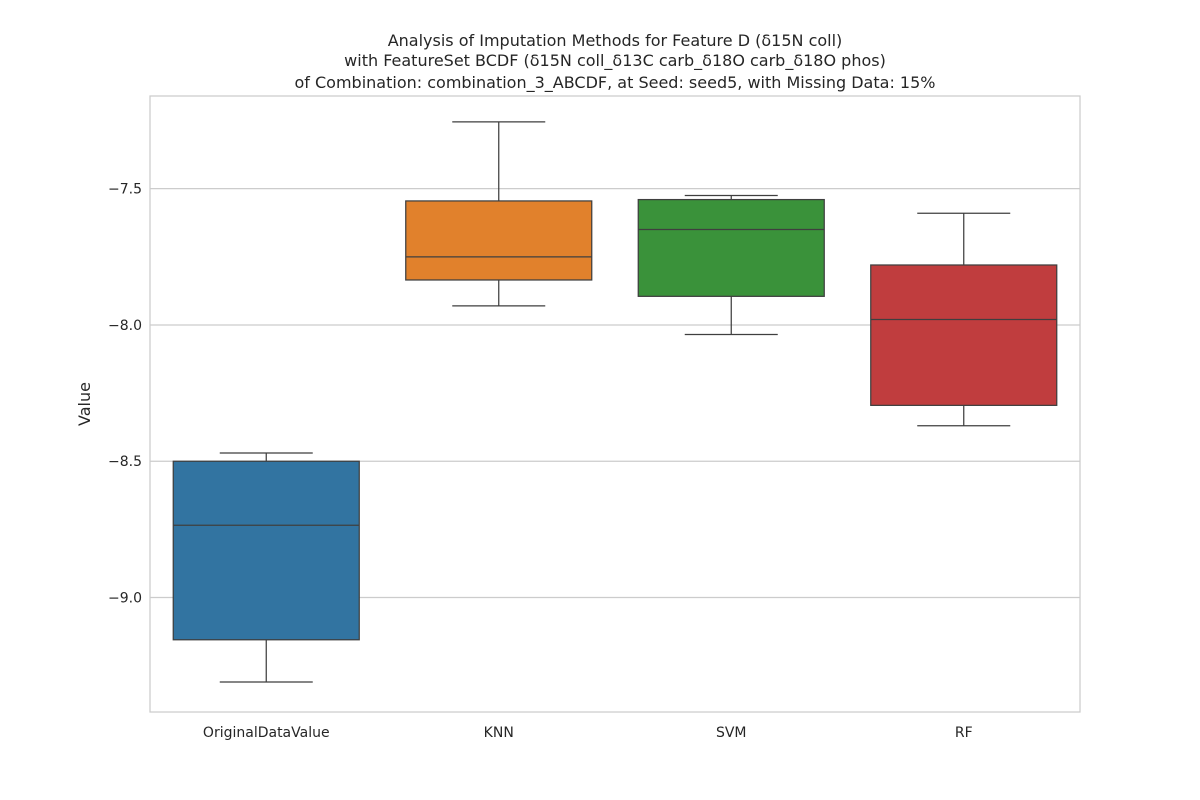 The height and width of the screenshot is (800, 1200). I want to click on box-rf, so click(964, 319).